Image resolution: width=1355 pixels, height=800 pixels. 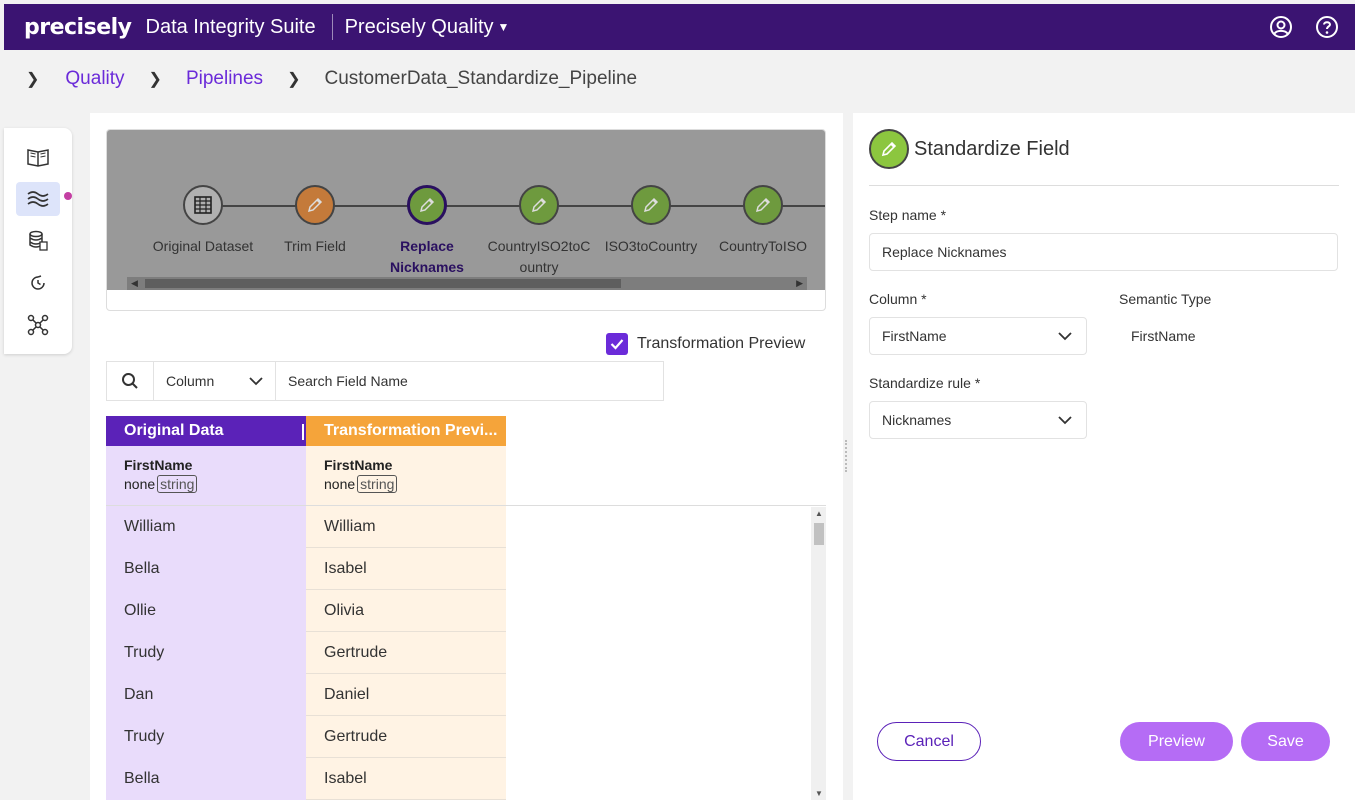 What do you see at coordinates (1165, 299) in the screenshot?
I see `semantic-type-label: Semantic Type` at bounding box center [1165, 299].